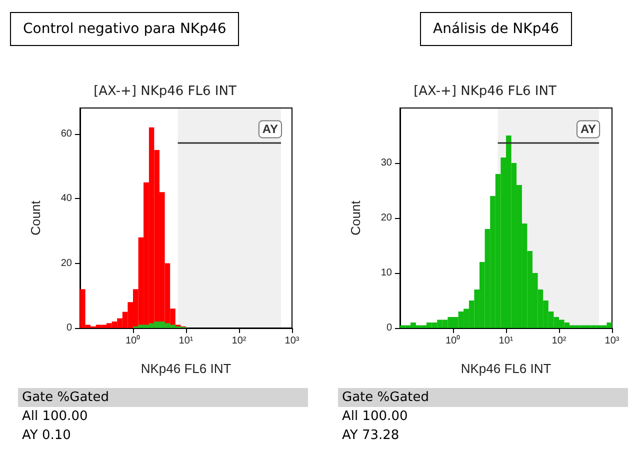  Describe the element at coordinates (386, 163) in the screenshot. I see `y-tick-label: 30` at that location.